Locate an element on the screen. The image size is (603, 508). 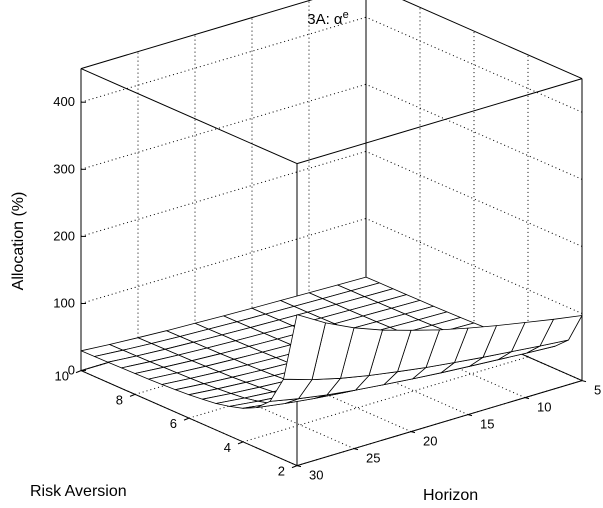
z-tick-label: 0 is located at coordinates (71, 370).